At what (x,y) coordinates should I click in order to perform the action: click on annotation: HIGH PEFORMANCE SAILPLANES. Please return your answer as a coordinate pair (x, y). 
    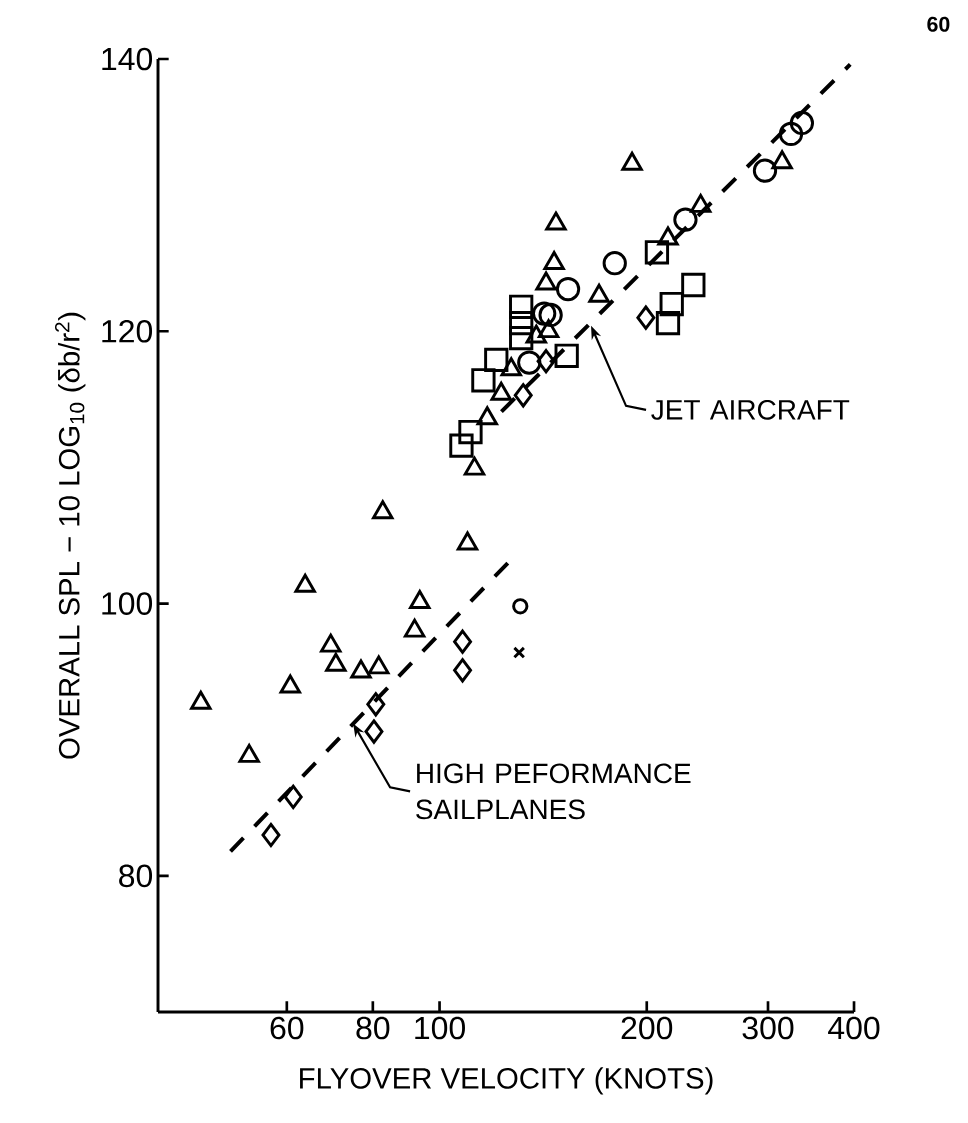
    Looking at the image, I should click on (553, 791).